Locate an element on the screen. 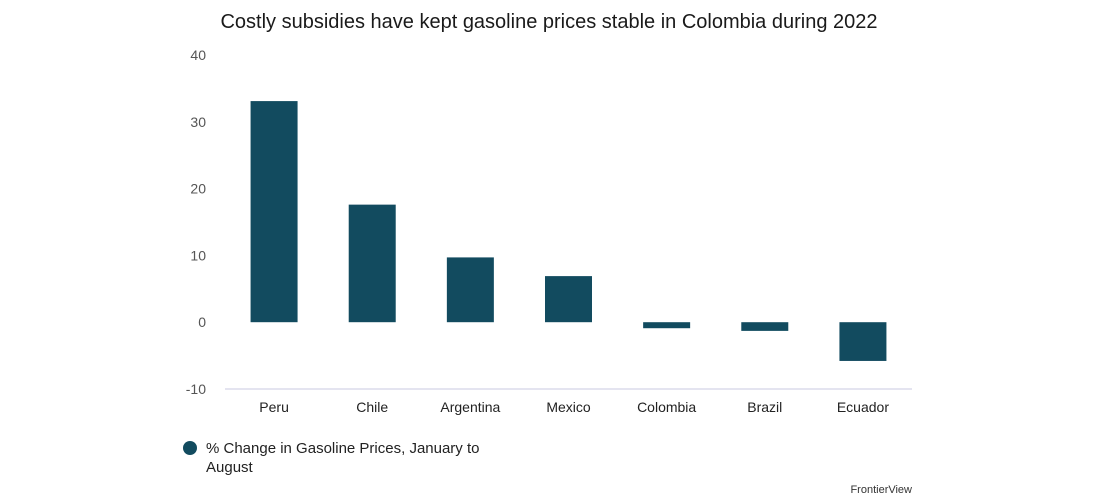 This screenshot has height=500, width=1100. bar-brazil is located at coordinates (765, 326).